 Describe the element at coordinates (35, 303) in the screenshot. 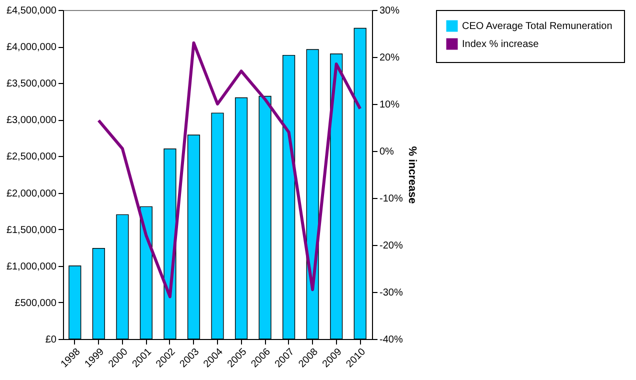

I see `y-tick-label: £500,000` at that location.